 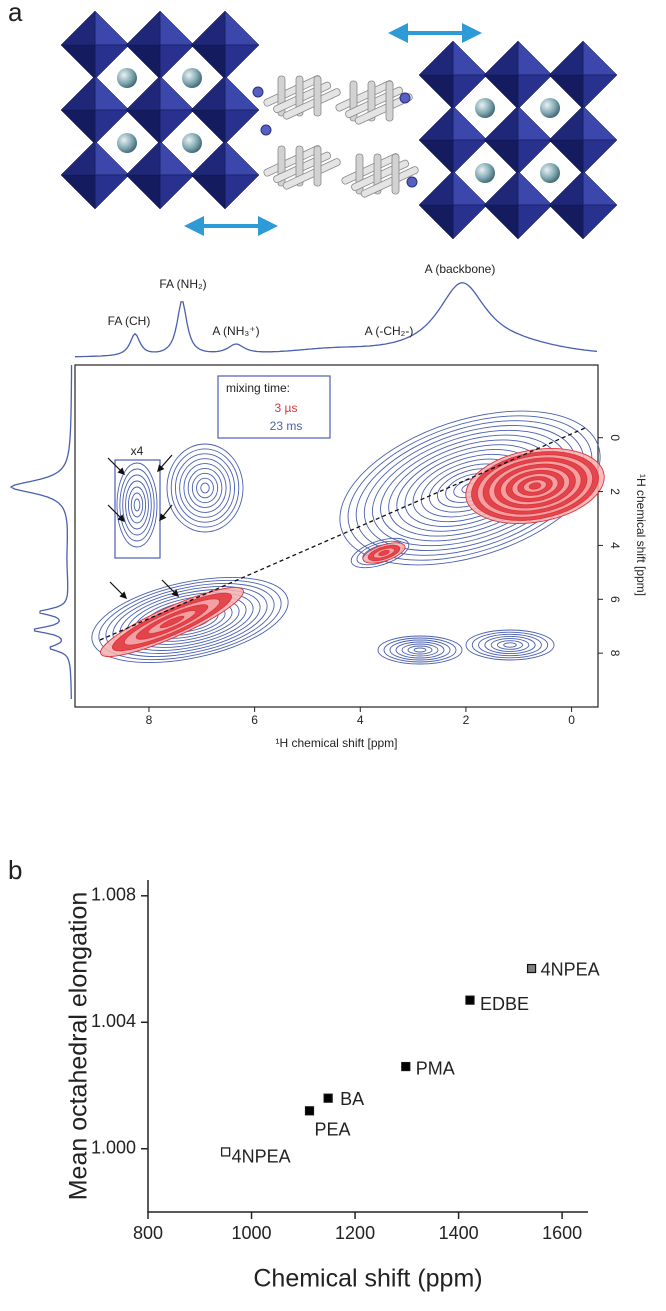 What do you see at coordinates (286, 408) in the screenshot?
I see `legend-entry: 3 µs` at bounding box center [286, 408].